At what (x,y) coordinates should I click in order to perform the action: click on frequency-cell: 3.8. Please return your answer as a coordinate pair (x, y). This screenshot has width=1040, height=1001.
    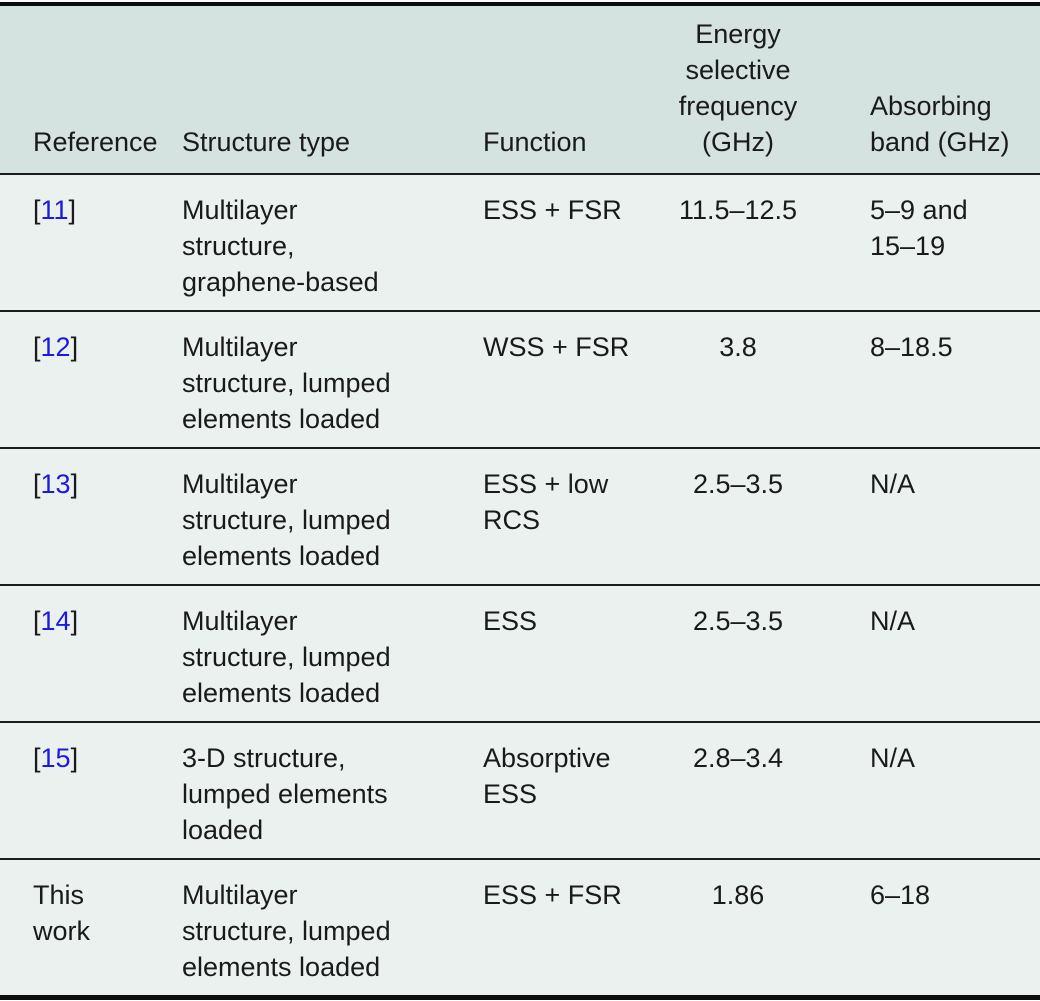
    Looking at the image, I should click on (738, 379).